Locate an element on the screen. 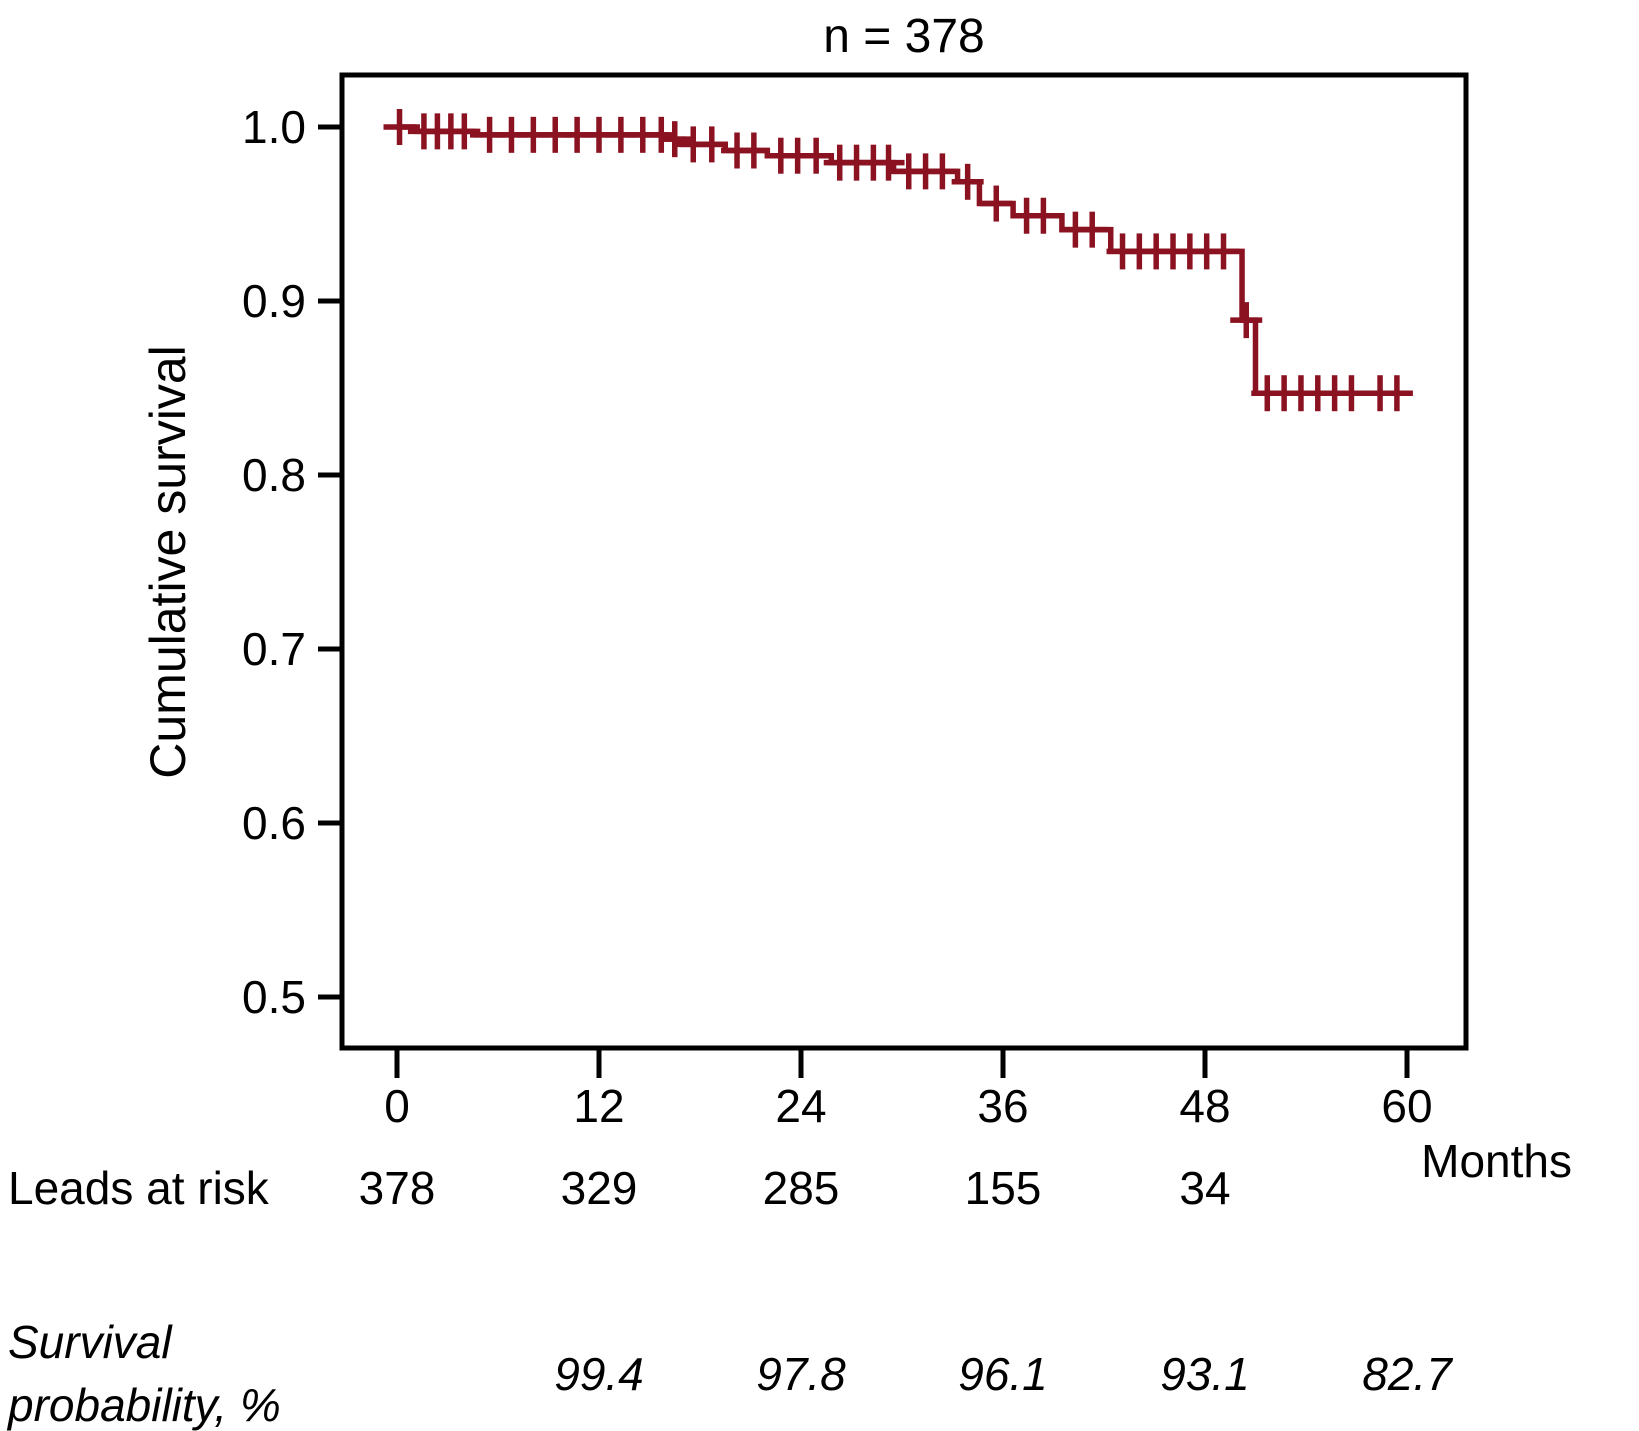 The height and width of the screenshot is (1431, 1639). y-tick-label: 0.8 is located at coordinates (274, 475).